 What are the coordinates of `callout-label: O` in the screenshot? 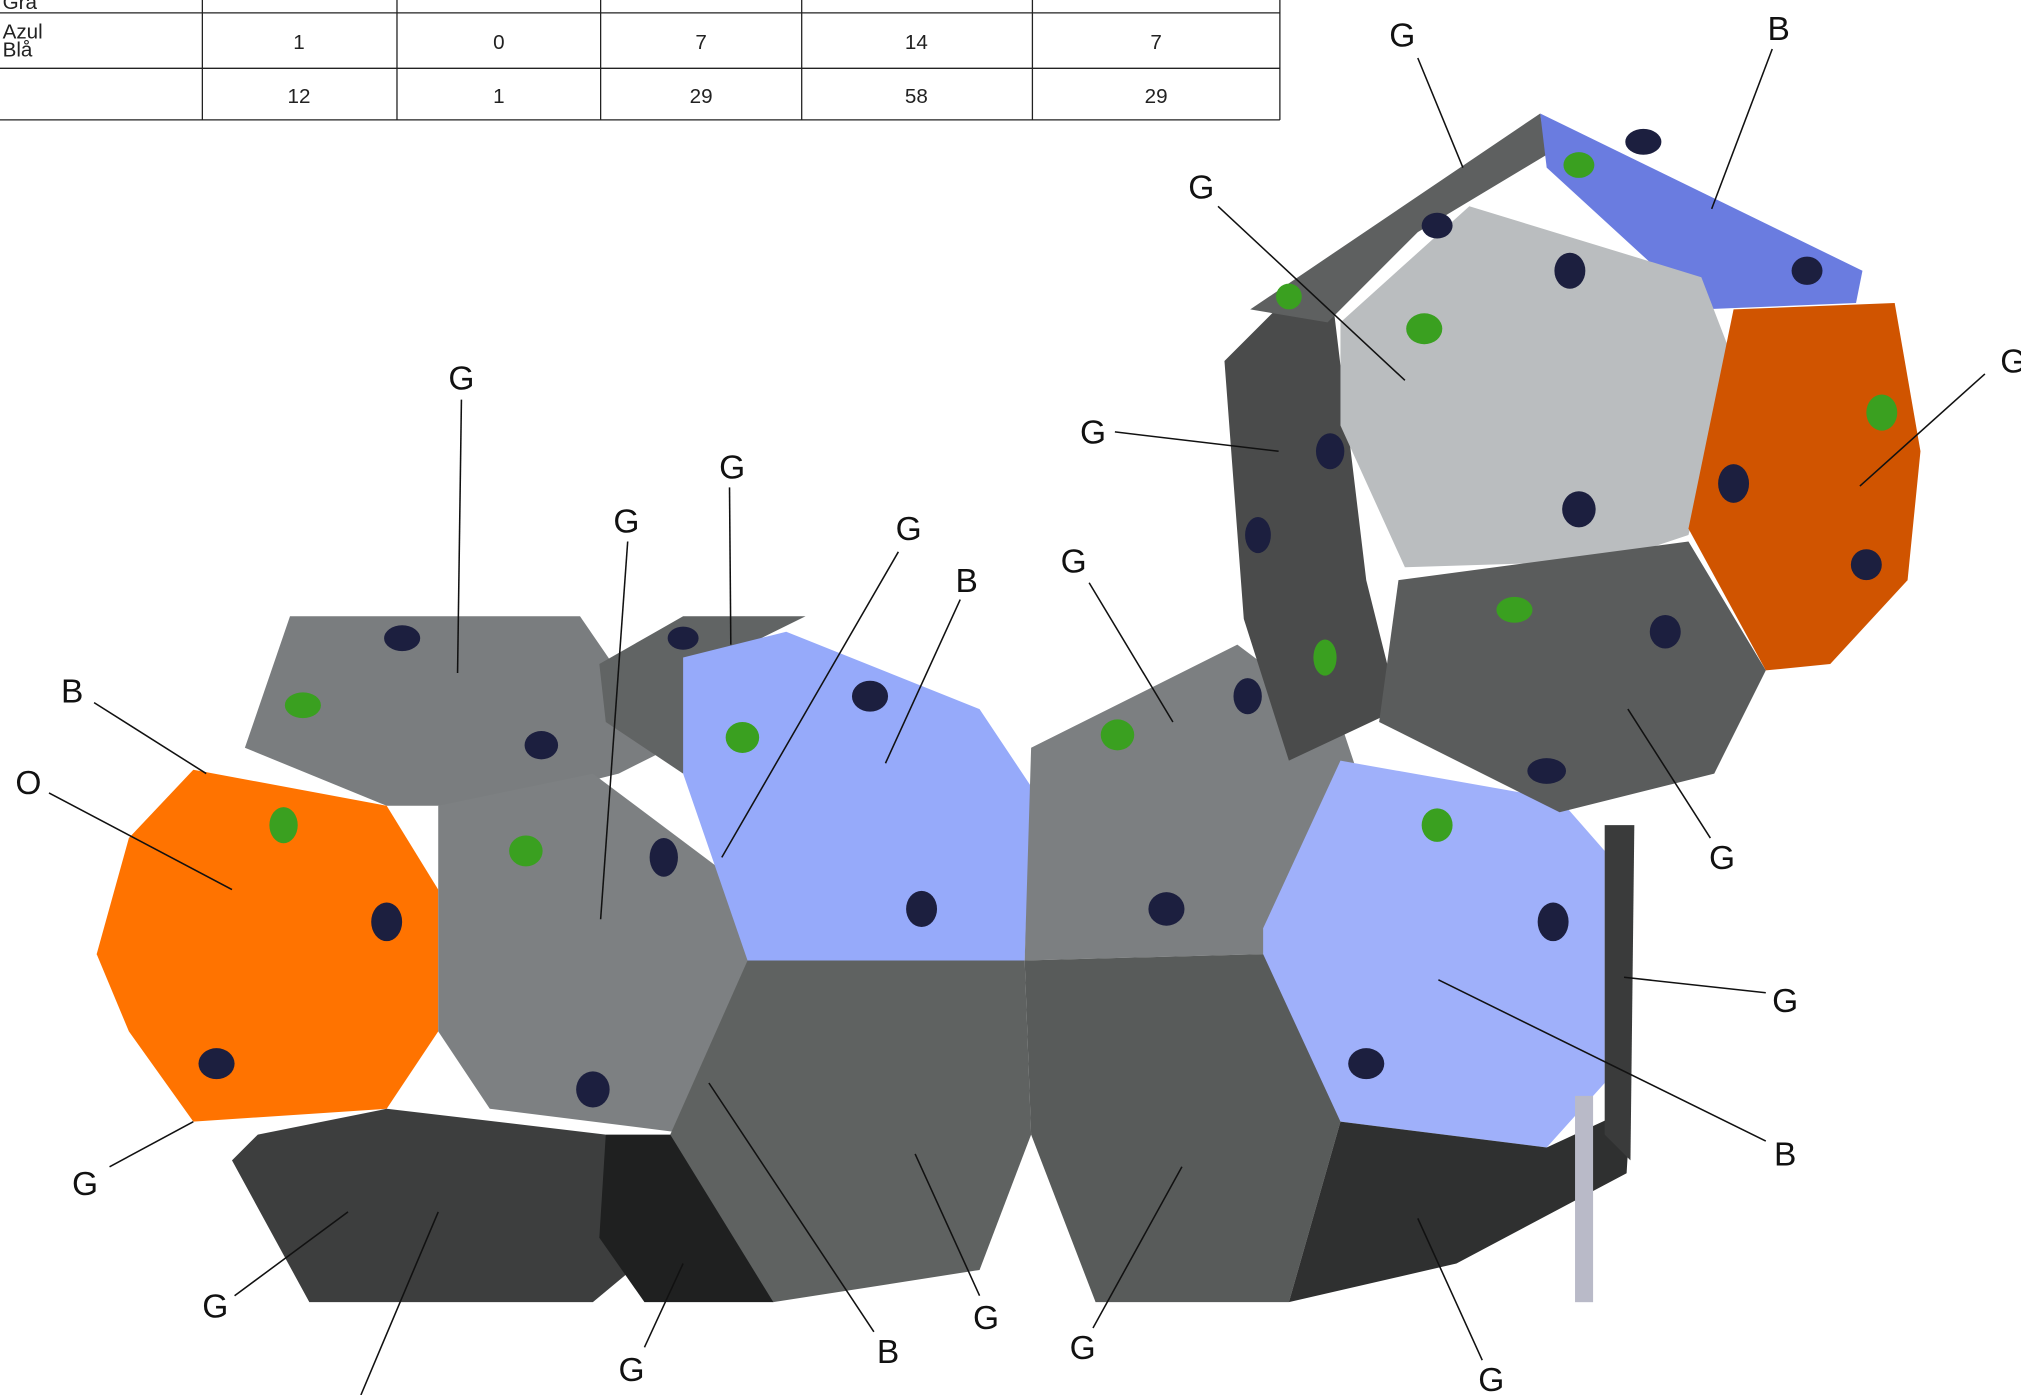 It's located at (28, 783).